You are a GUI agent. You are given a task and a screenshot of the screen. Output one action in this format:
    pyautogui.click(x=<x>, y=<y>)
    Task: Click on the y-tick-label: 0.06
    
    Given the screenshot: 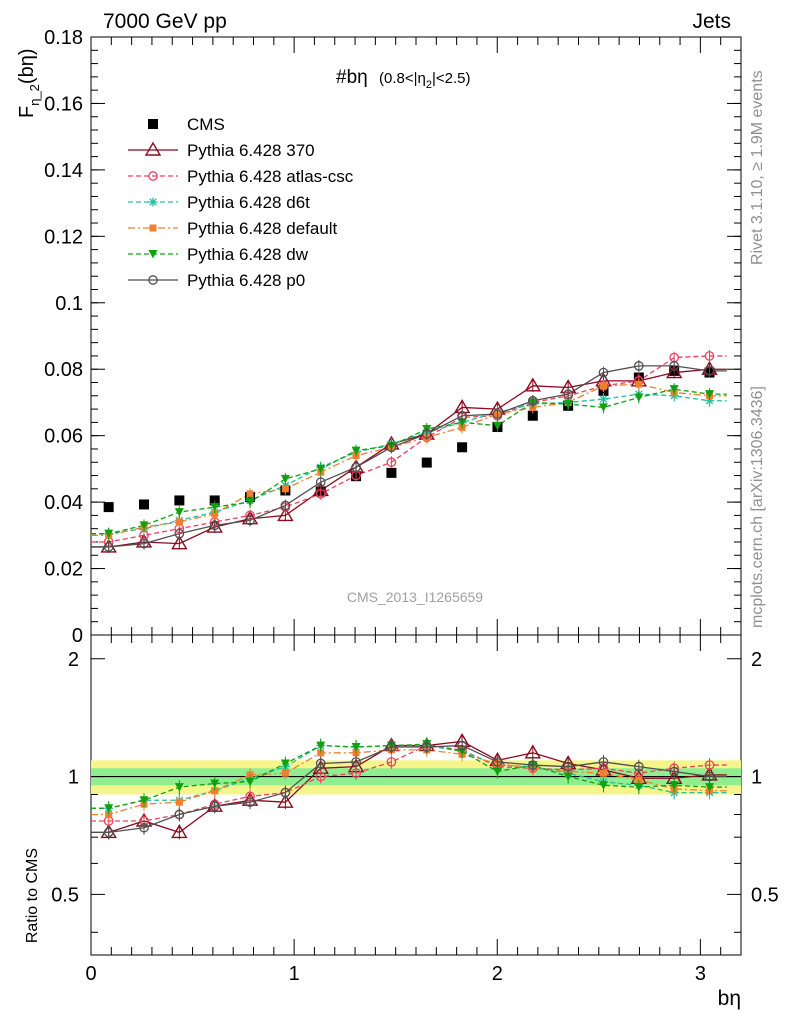 What is the action you would take?
    pyautogui.click(x=63, y=437)
    